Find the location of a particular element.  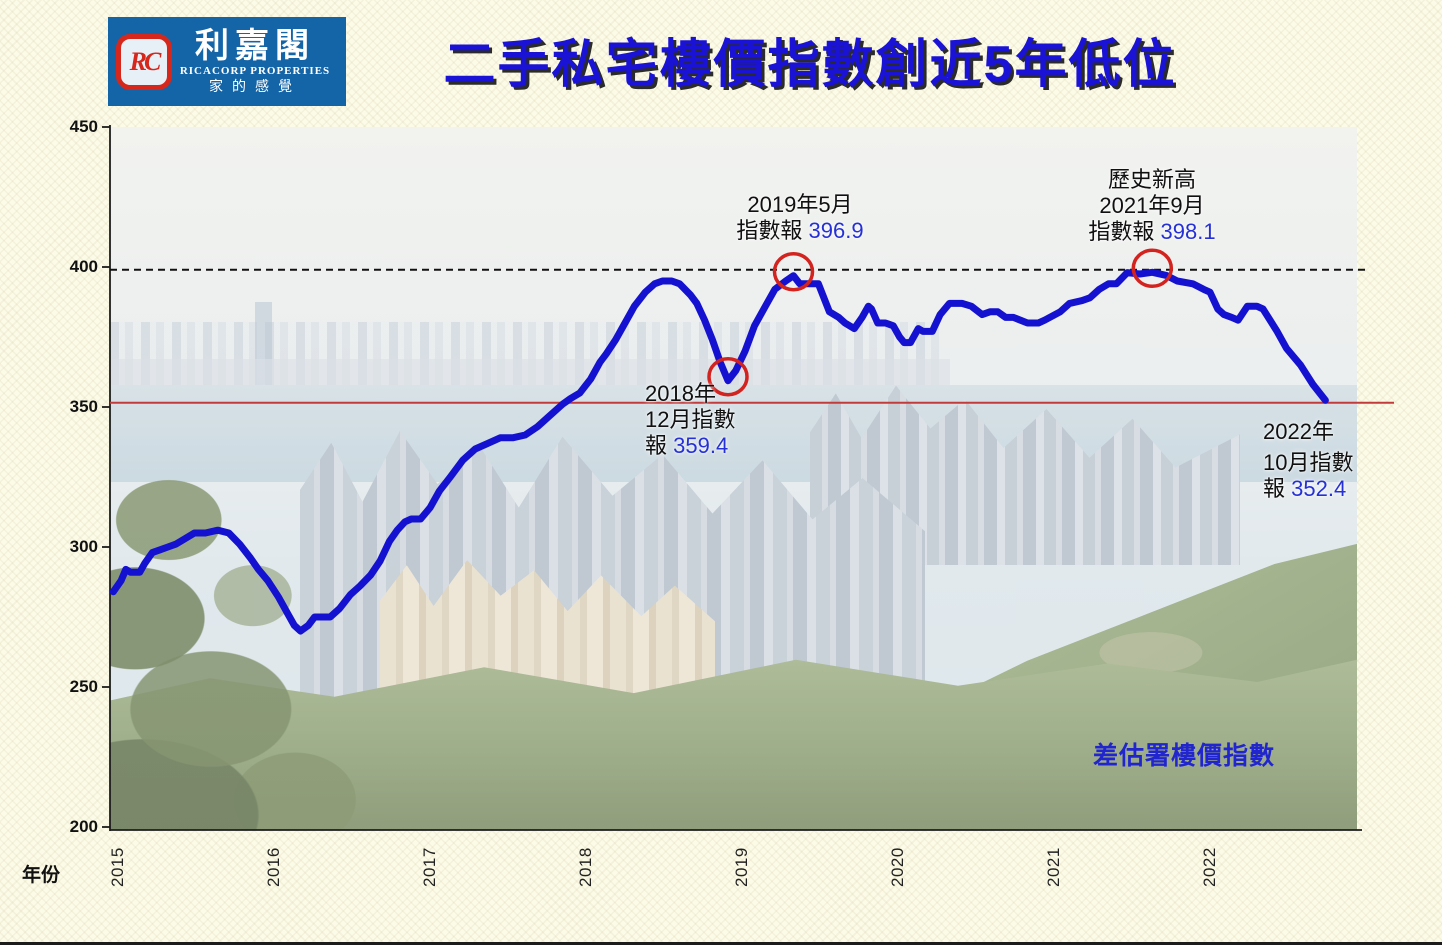

x-axis-tick-label: 2020 is located at coordinates (897, 867).